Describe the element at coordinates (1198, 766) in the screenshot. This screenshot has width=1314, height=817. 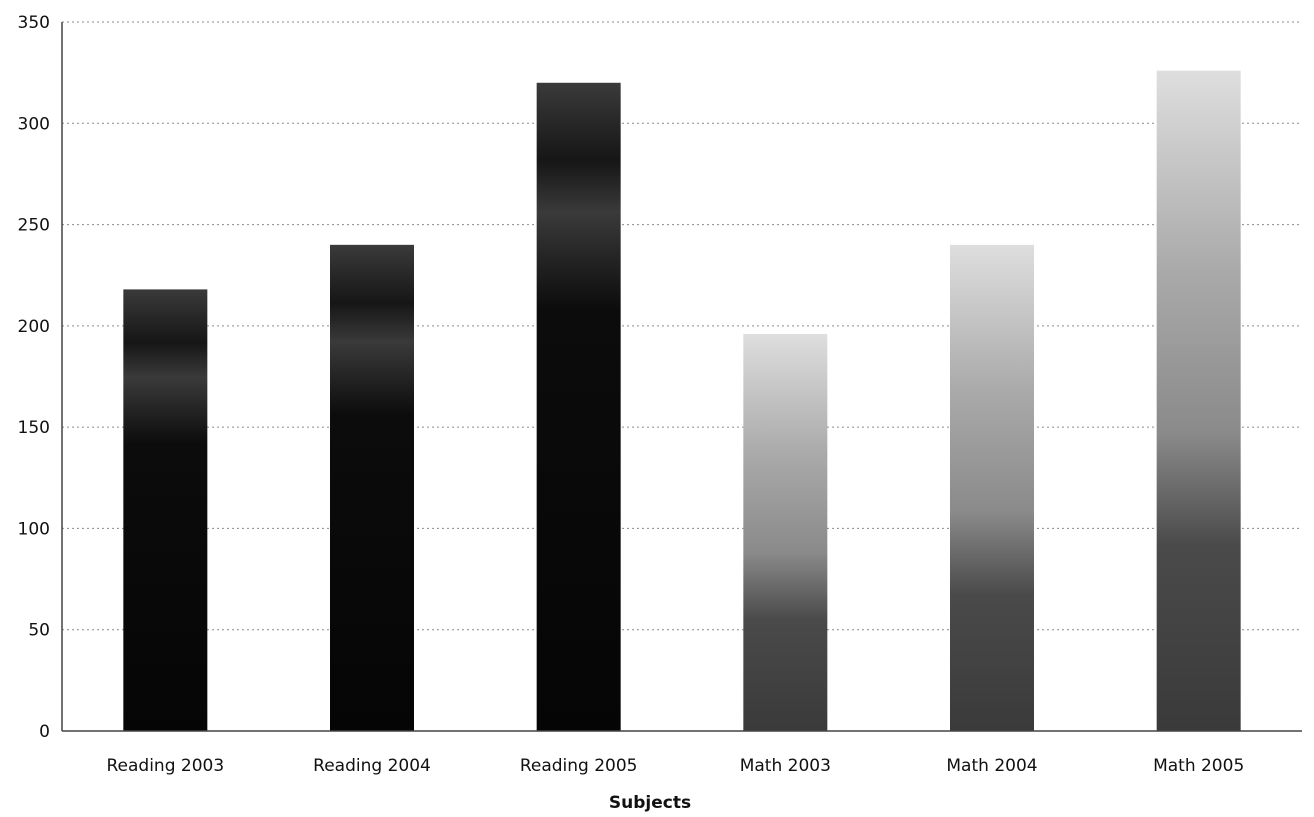
I see `x-tick-label: Math 2005` at that location.